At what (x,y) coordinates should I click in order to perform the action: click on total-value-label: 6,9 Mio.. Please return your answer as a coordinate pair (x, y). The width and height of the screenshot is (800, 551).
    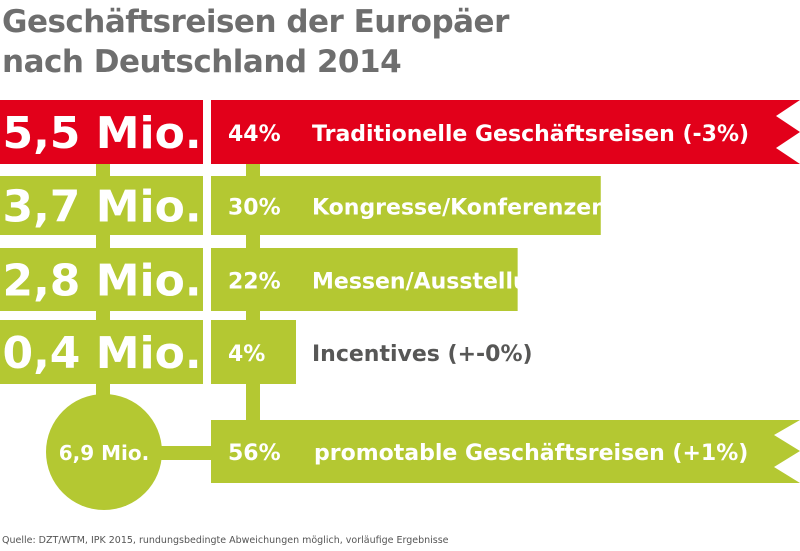
    Looking at the image, I should click on (104, 453).